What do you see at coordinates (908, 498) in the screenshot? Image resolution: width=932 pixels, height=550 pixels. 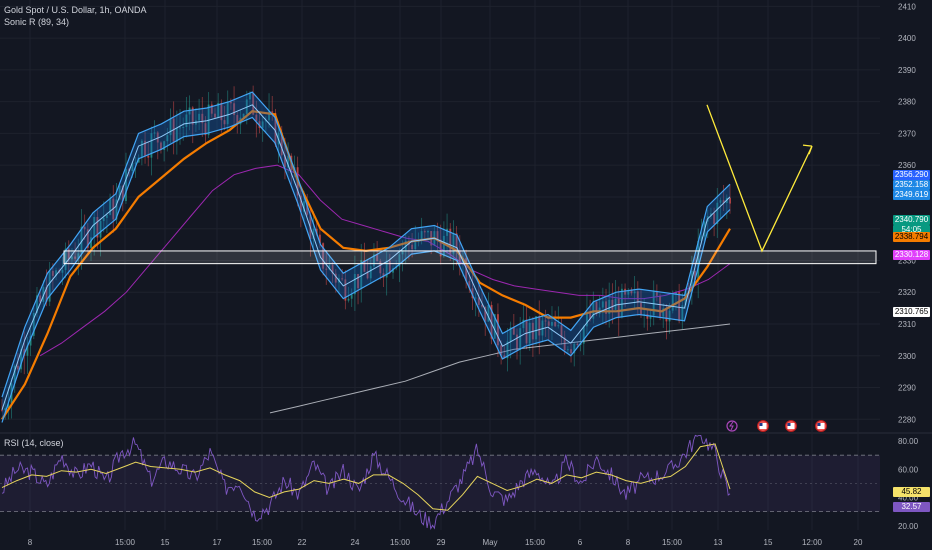 I see `rsi-y-tick-label: 40.00` at bounding box center [908, 498].